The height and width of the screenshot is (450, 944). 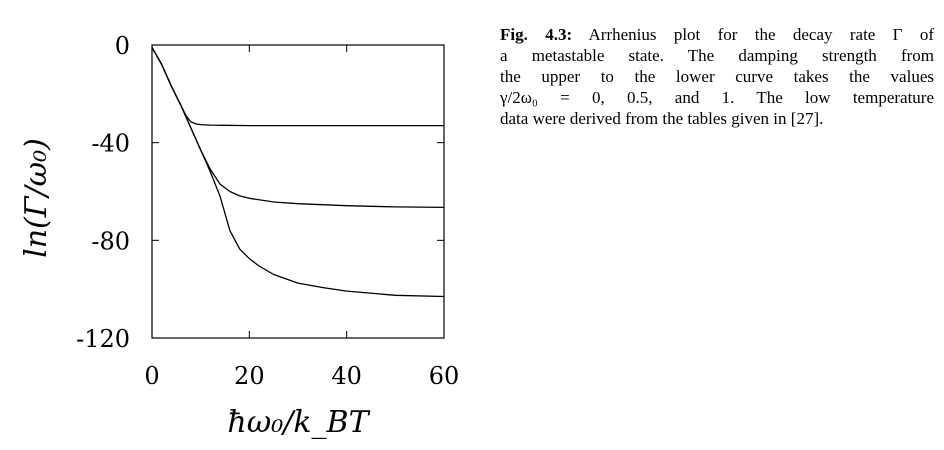 What do you see at coordinates (444, 376) in the screenshot?
I see `x-tick-label: 60` at bounding box center [444, 376].